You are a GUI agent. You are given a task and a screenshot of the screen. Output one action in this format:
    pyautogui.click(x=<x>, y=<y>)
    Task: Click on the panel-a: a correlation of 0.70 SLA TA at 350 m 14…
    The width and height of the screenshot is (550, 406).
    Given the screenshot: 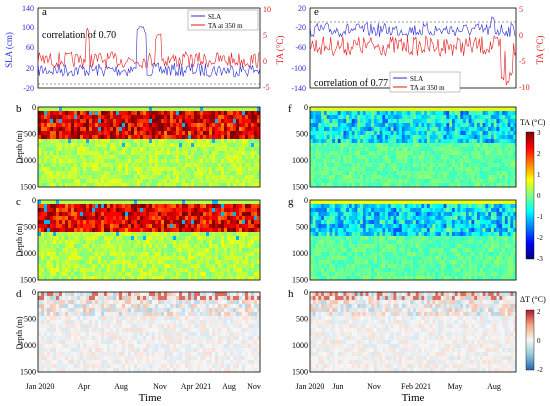 What is the action you would take?
    pyautogui.click(x=144, y=48)
    